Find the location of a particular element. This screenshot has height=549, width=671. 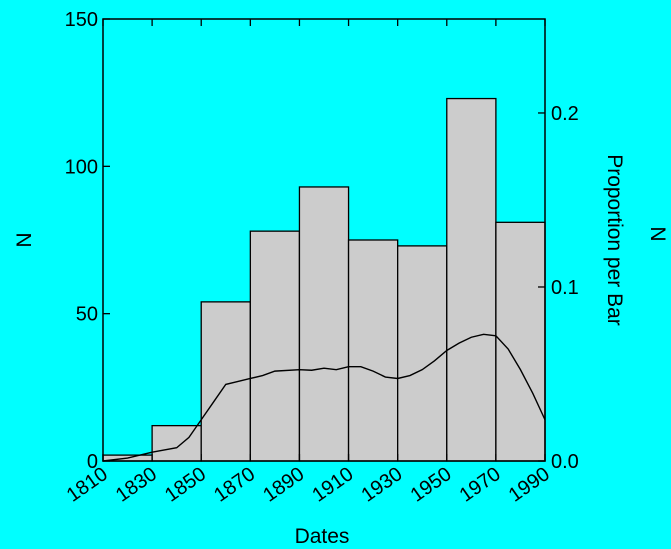

y-tick-label: 100 is located at coordinates (81, 167).